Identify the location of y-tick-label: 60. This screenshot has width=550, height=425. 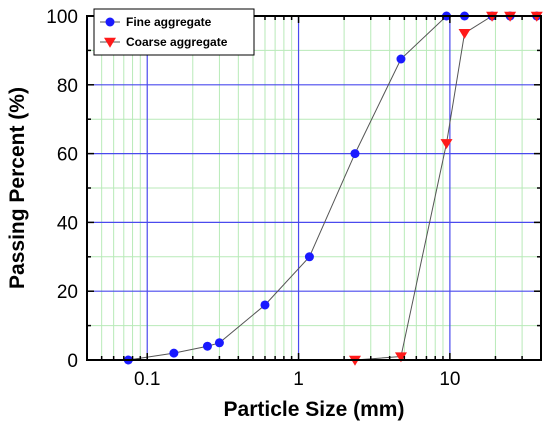
(67, 155).